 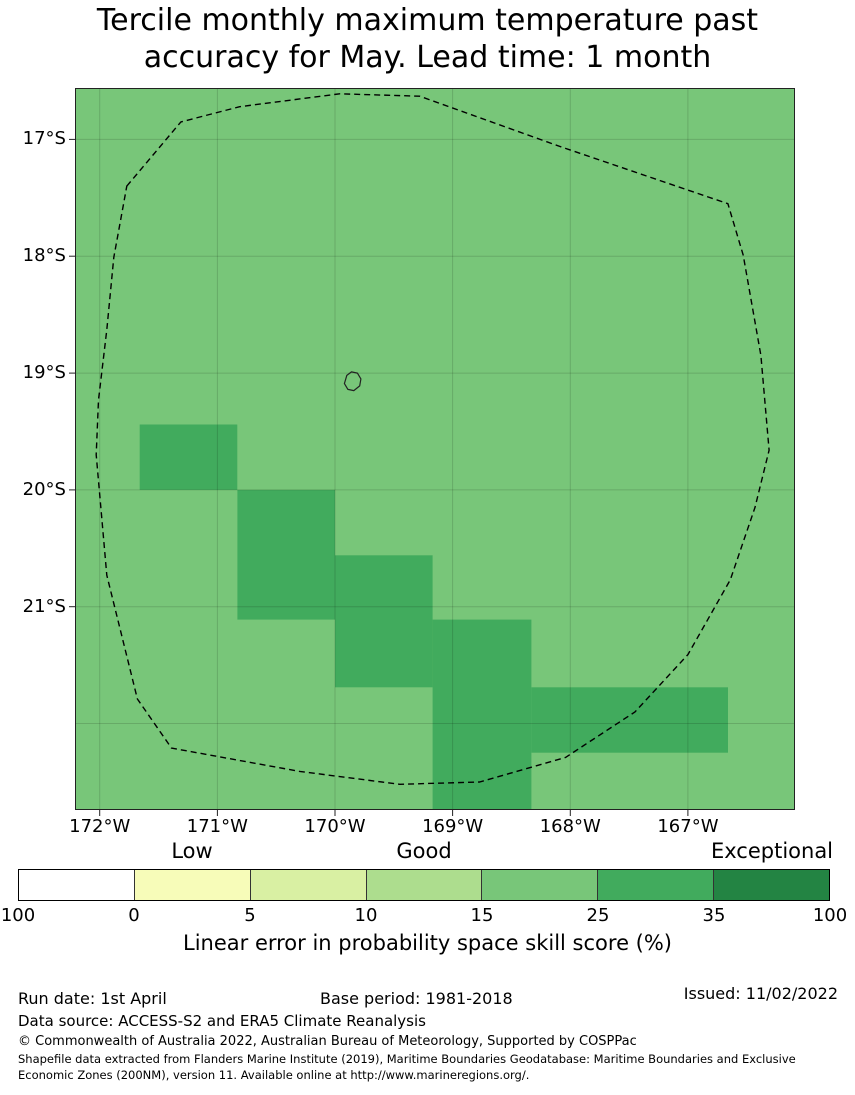 I want to click on island-outline, so click(x=352, y=381).